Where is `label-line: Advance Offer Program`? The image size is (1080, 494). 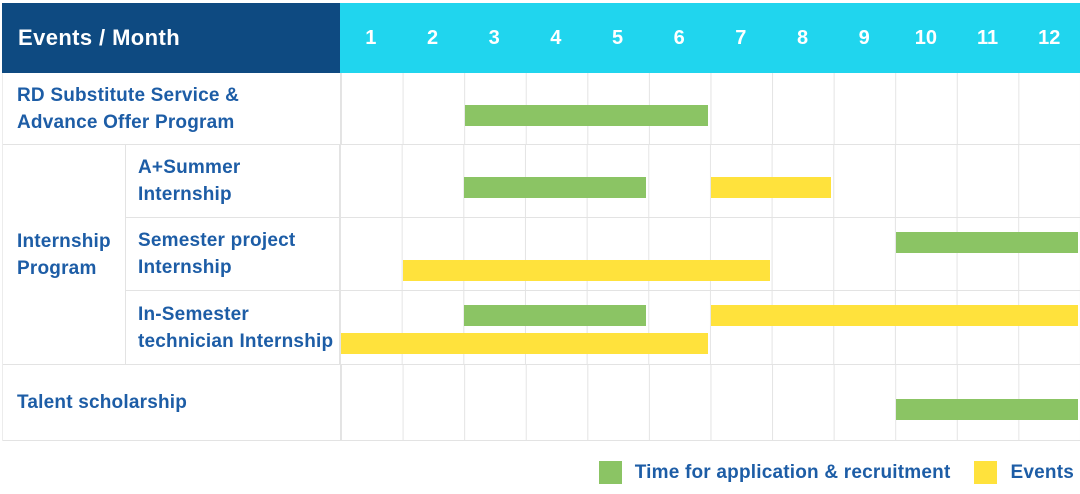
label-line: Advance Offer Program is located at coordinates (126, 122).